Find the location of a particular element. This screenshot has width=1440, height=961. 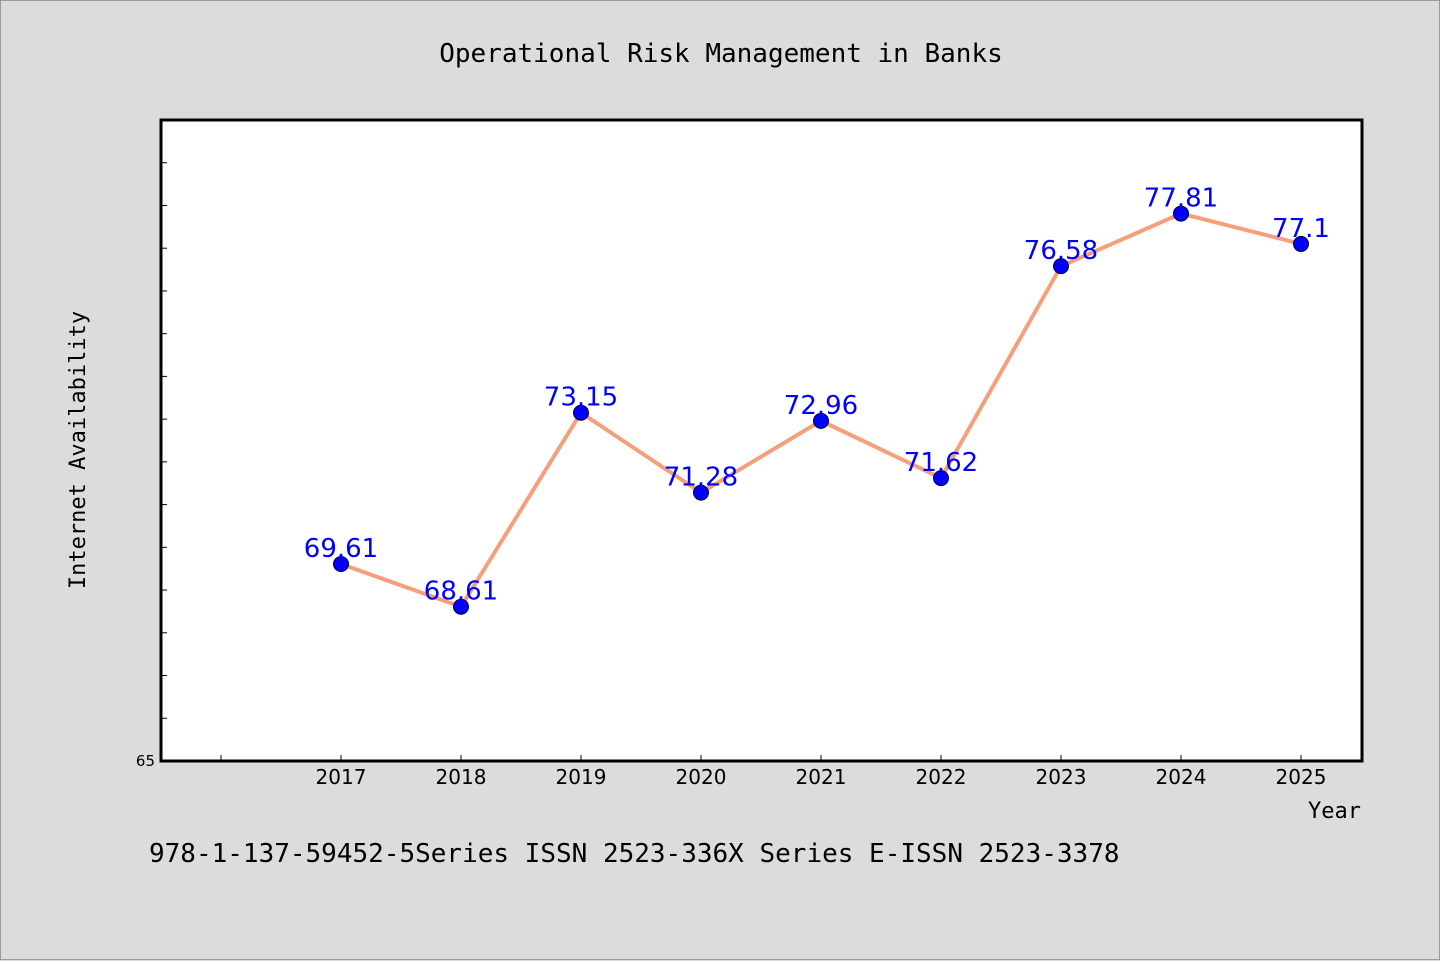

data-label: 77.1 is located at coordinates (1301, 229).